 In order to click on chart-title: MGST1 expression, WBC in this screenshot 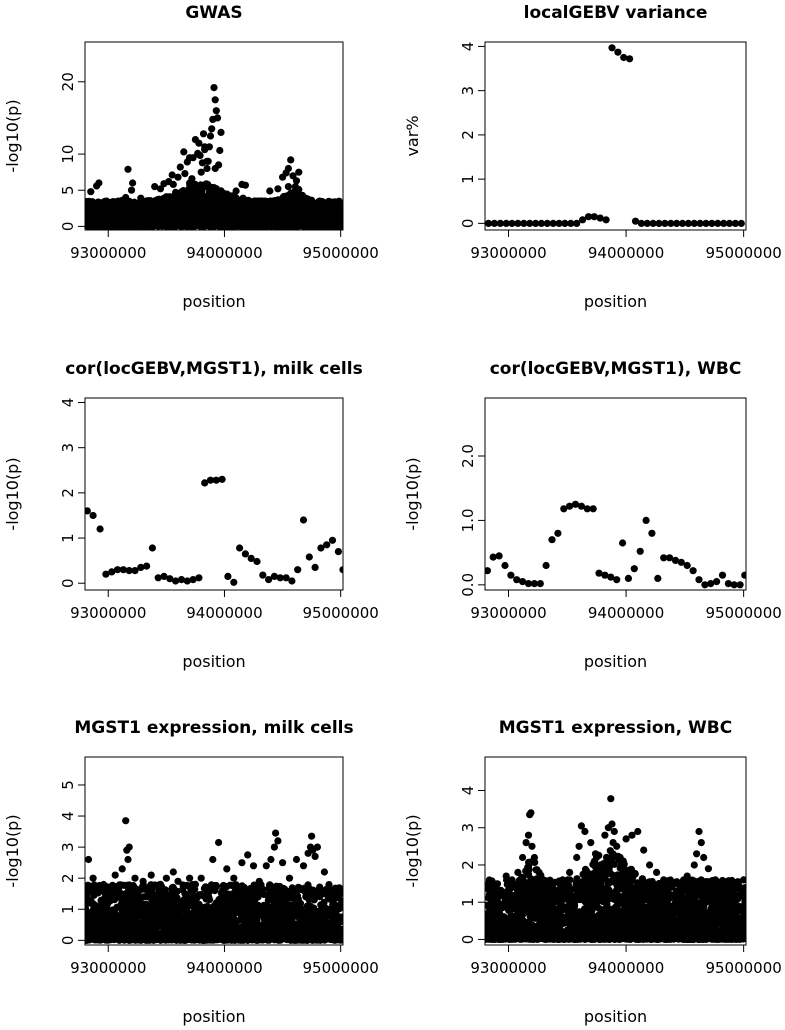, I will do `click(615, 728)`.